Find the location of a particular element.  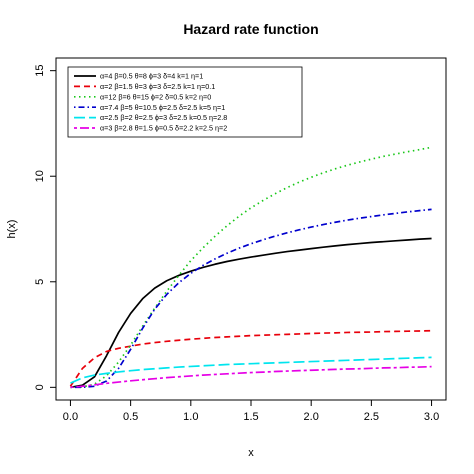

legend-label-4: α=7.4 β=5 θ=10.5 ϕ=2.5 δ=2.5 k=5 η=1 is located at coordinates (162, 107).